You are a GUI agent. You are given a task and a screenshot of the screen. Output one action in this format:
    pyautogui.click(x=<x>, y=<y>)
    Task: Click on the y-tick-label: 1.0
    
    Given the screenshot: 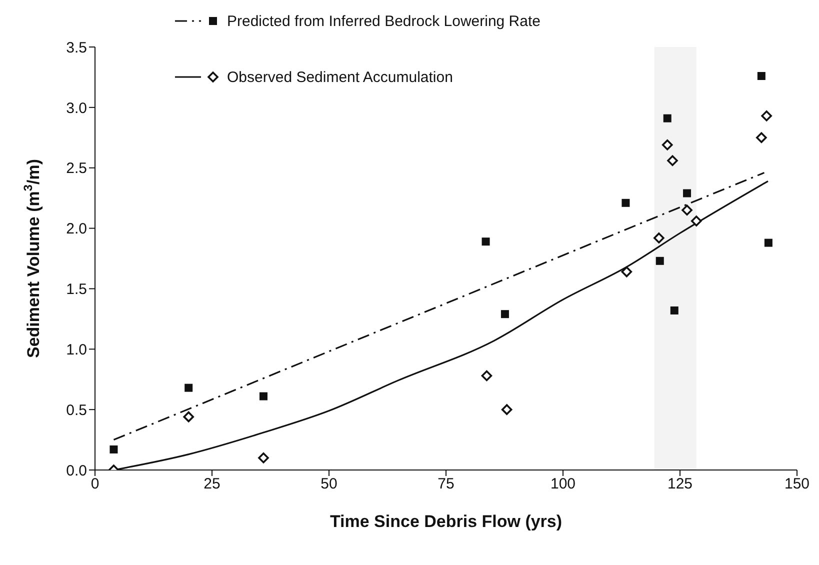 What is the action you would take?
    pyautogui.click(x=76, y=349)
    